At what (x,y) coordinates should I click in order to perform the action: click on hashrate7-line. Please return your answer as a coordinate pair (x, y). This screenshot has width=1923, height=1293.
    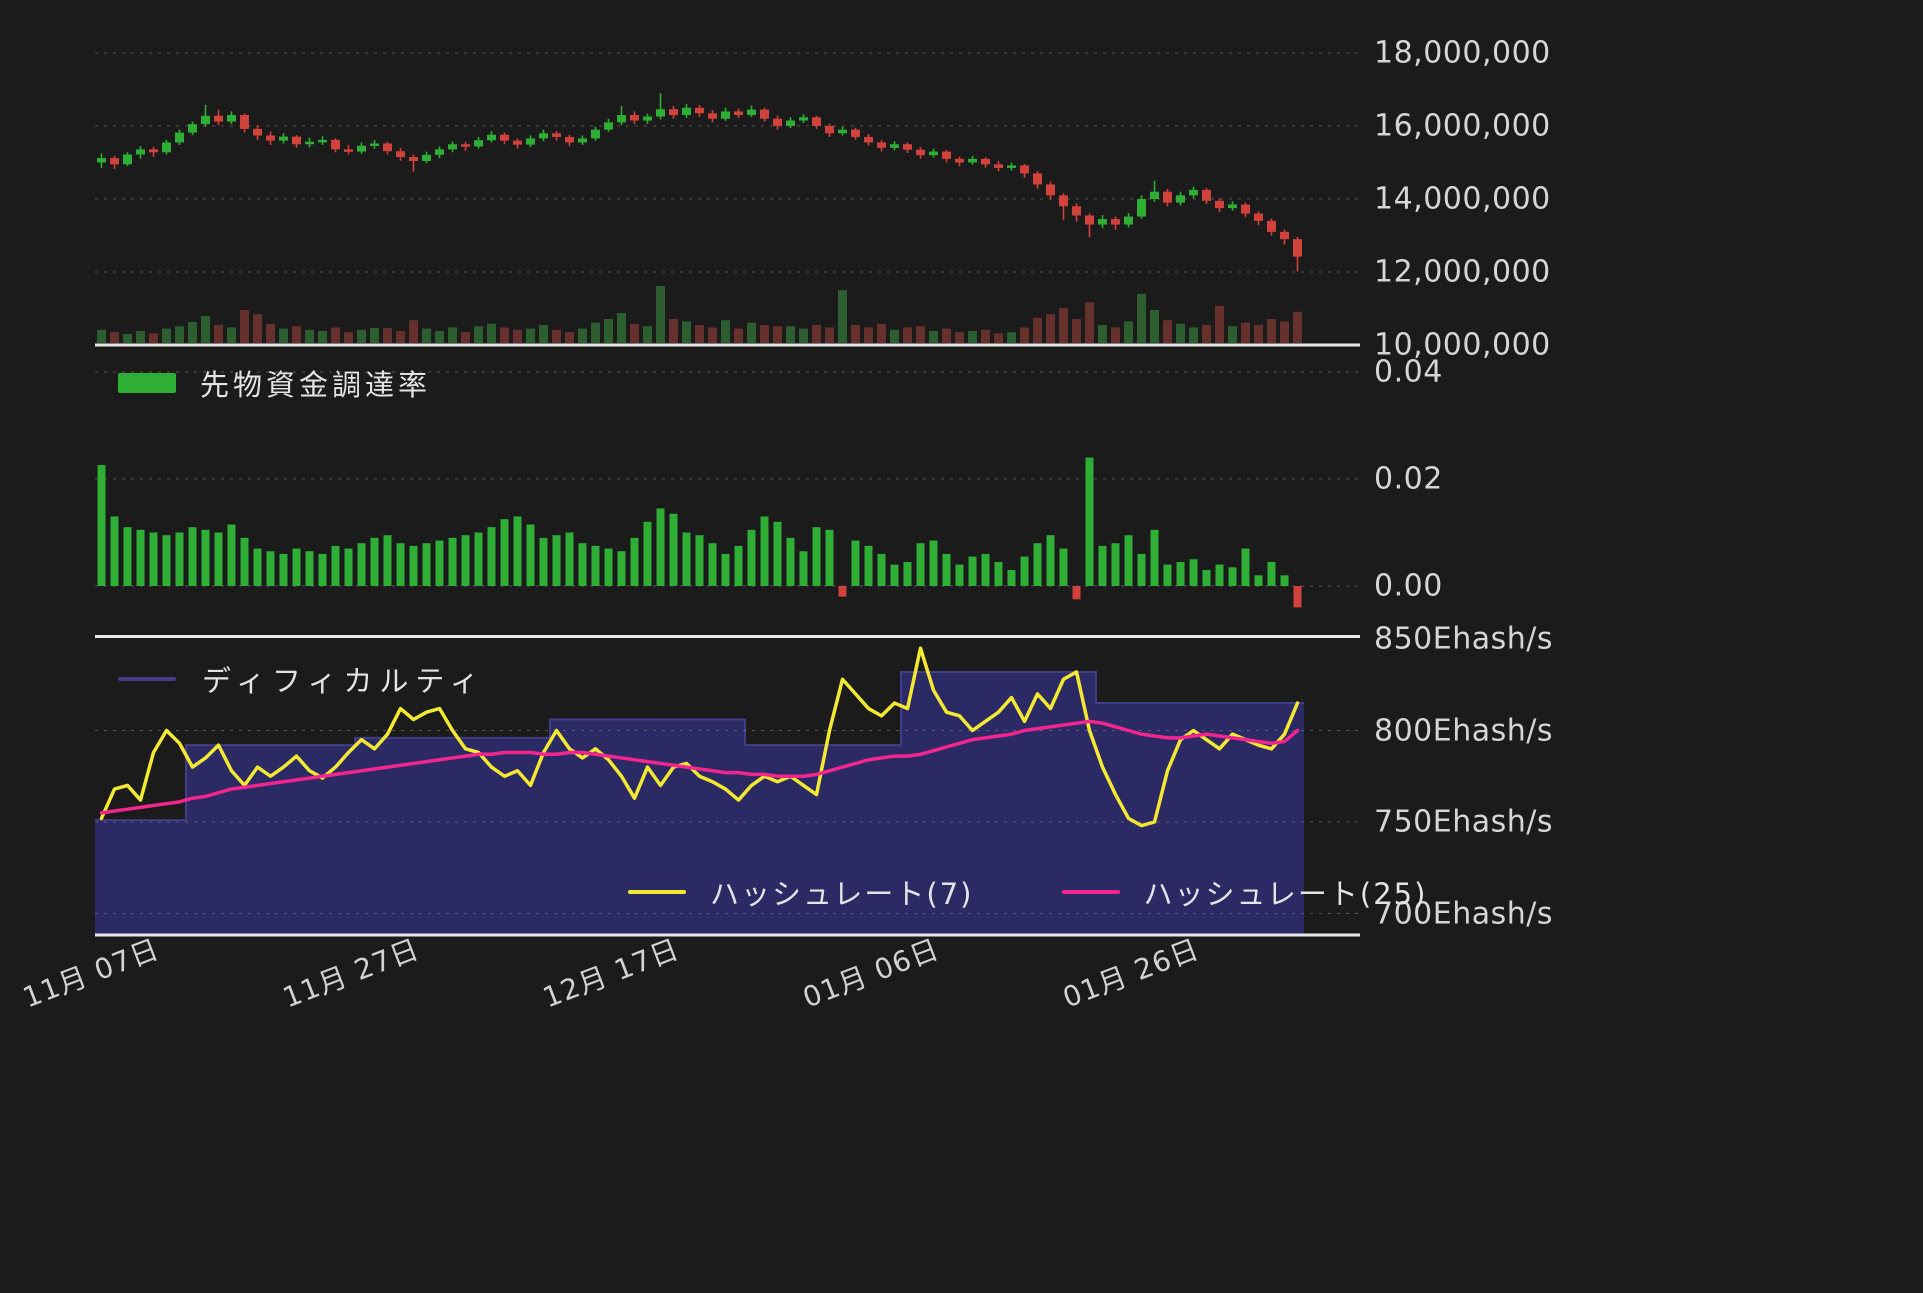
    Looking at the image, I should click on (699, 737).